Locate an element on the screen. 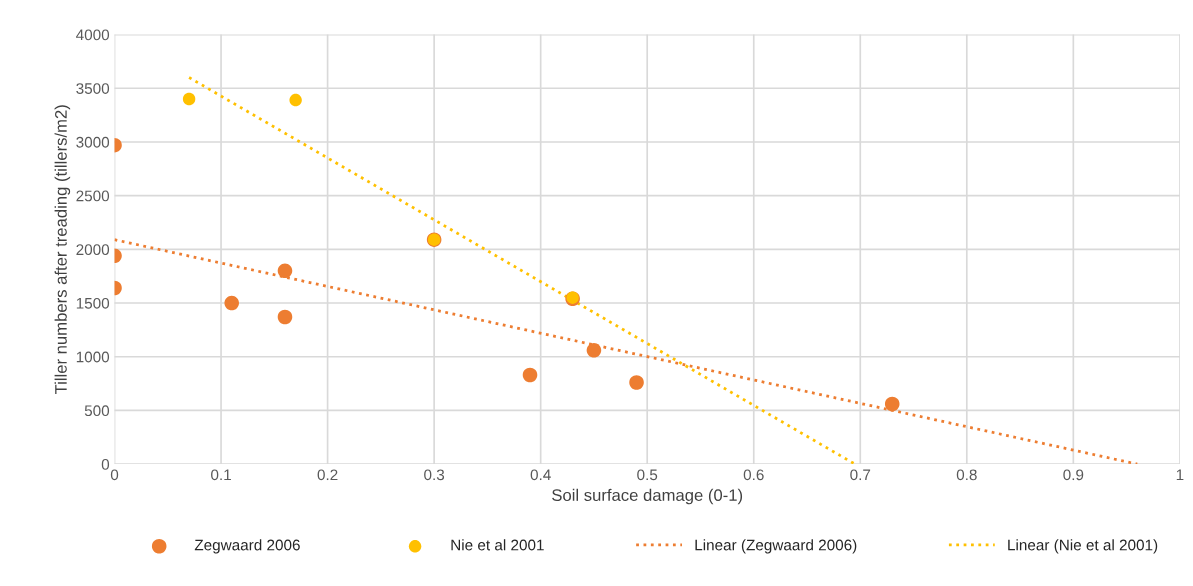  legend-label: Nie et al 2001 is located at coordinates (497, 545).